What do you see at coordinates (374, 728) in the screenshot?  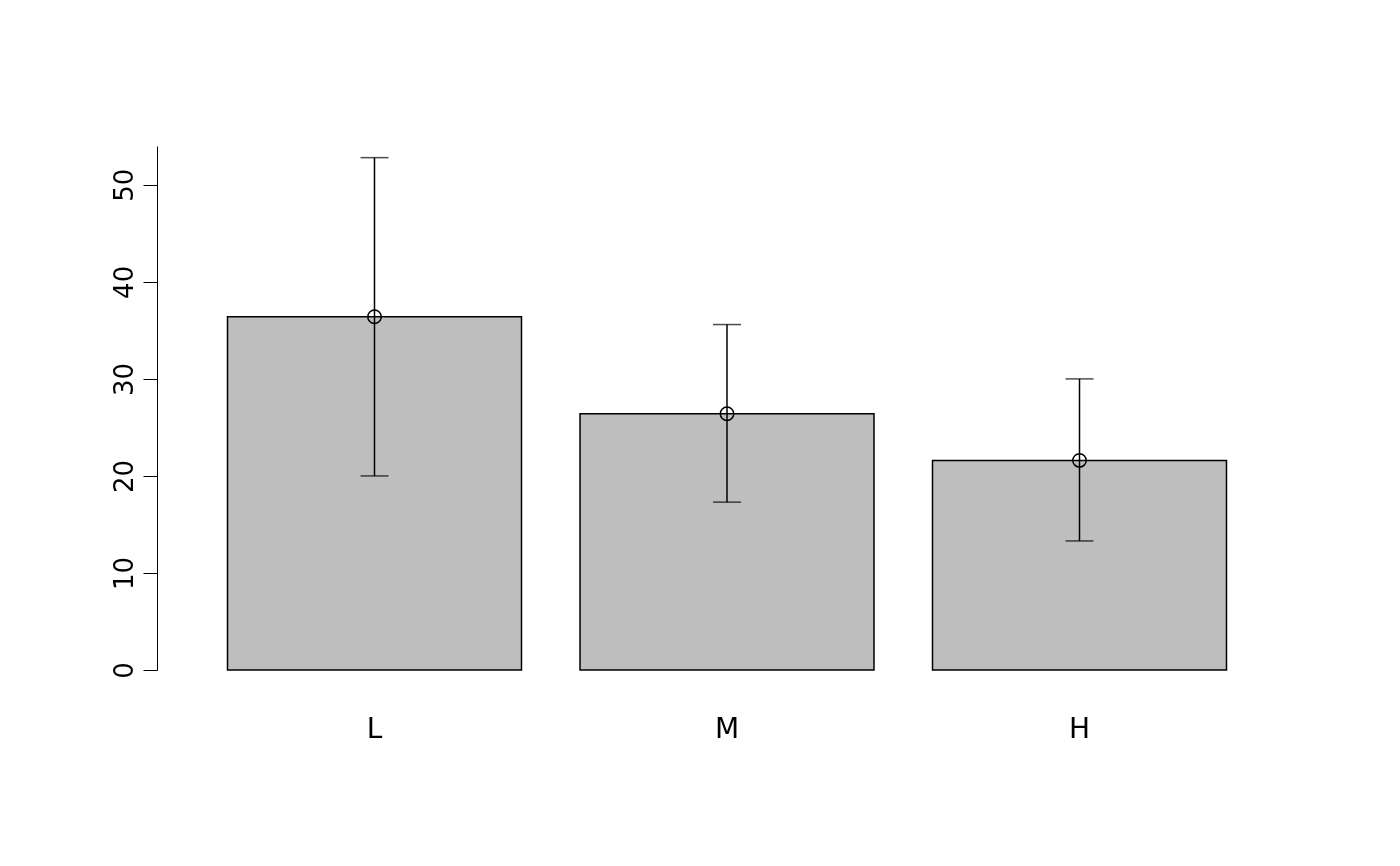 I see `x-tick-label: L` at bounding box center [374, 728].